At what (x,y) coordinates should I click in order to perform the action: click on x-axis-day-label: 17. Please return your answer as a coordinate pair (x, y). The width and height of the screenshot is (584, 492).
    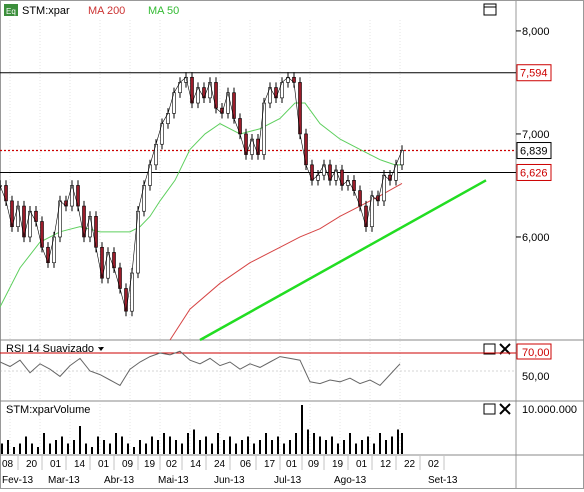
    Looking at the image, I should click on (270, 464).